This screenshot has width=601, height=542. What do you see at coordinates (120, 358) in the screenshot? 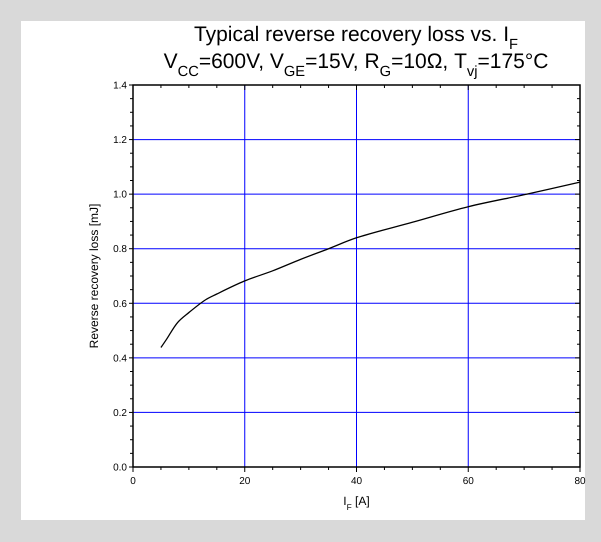
I see `y-tick-label: 0.4` at bounding box center [120, 358].